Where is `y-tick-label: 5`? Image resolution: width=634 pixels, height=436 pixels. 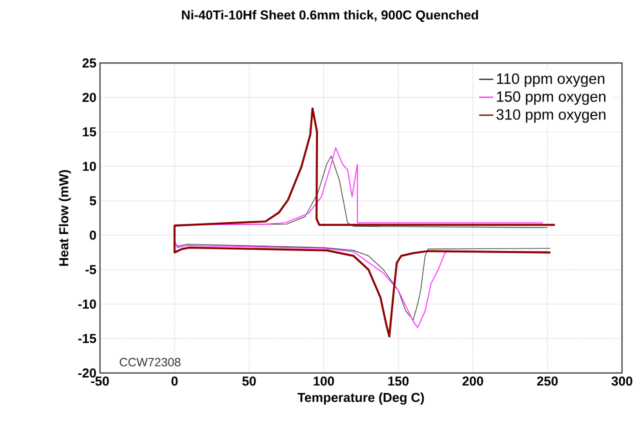
y-tick-label: 5 is located at coordinates (93, 201).